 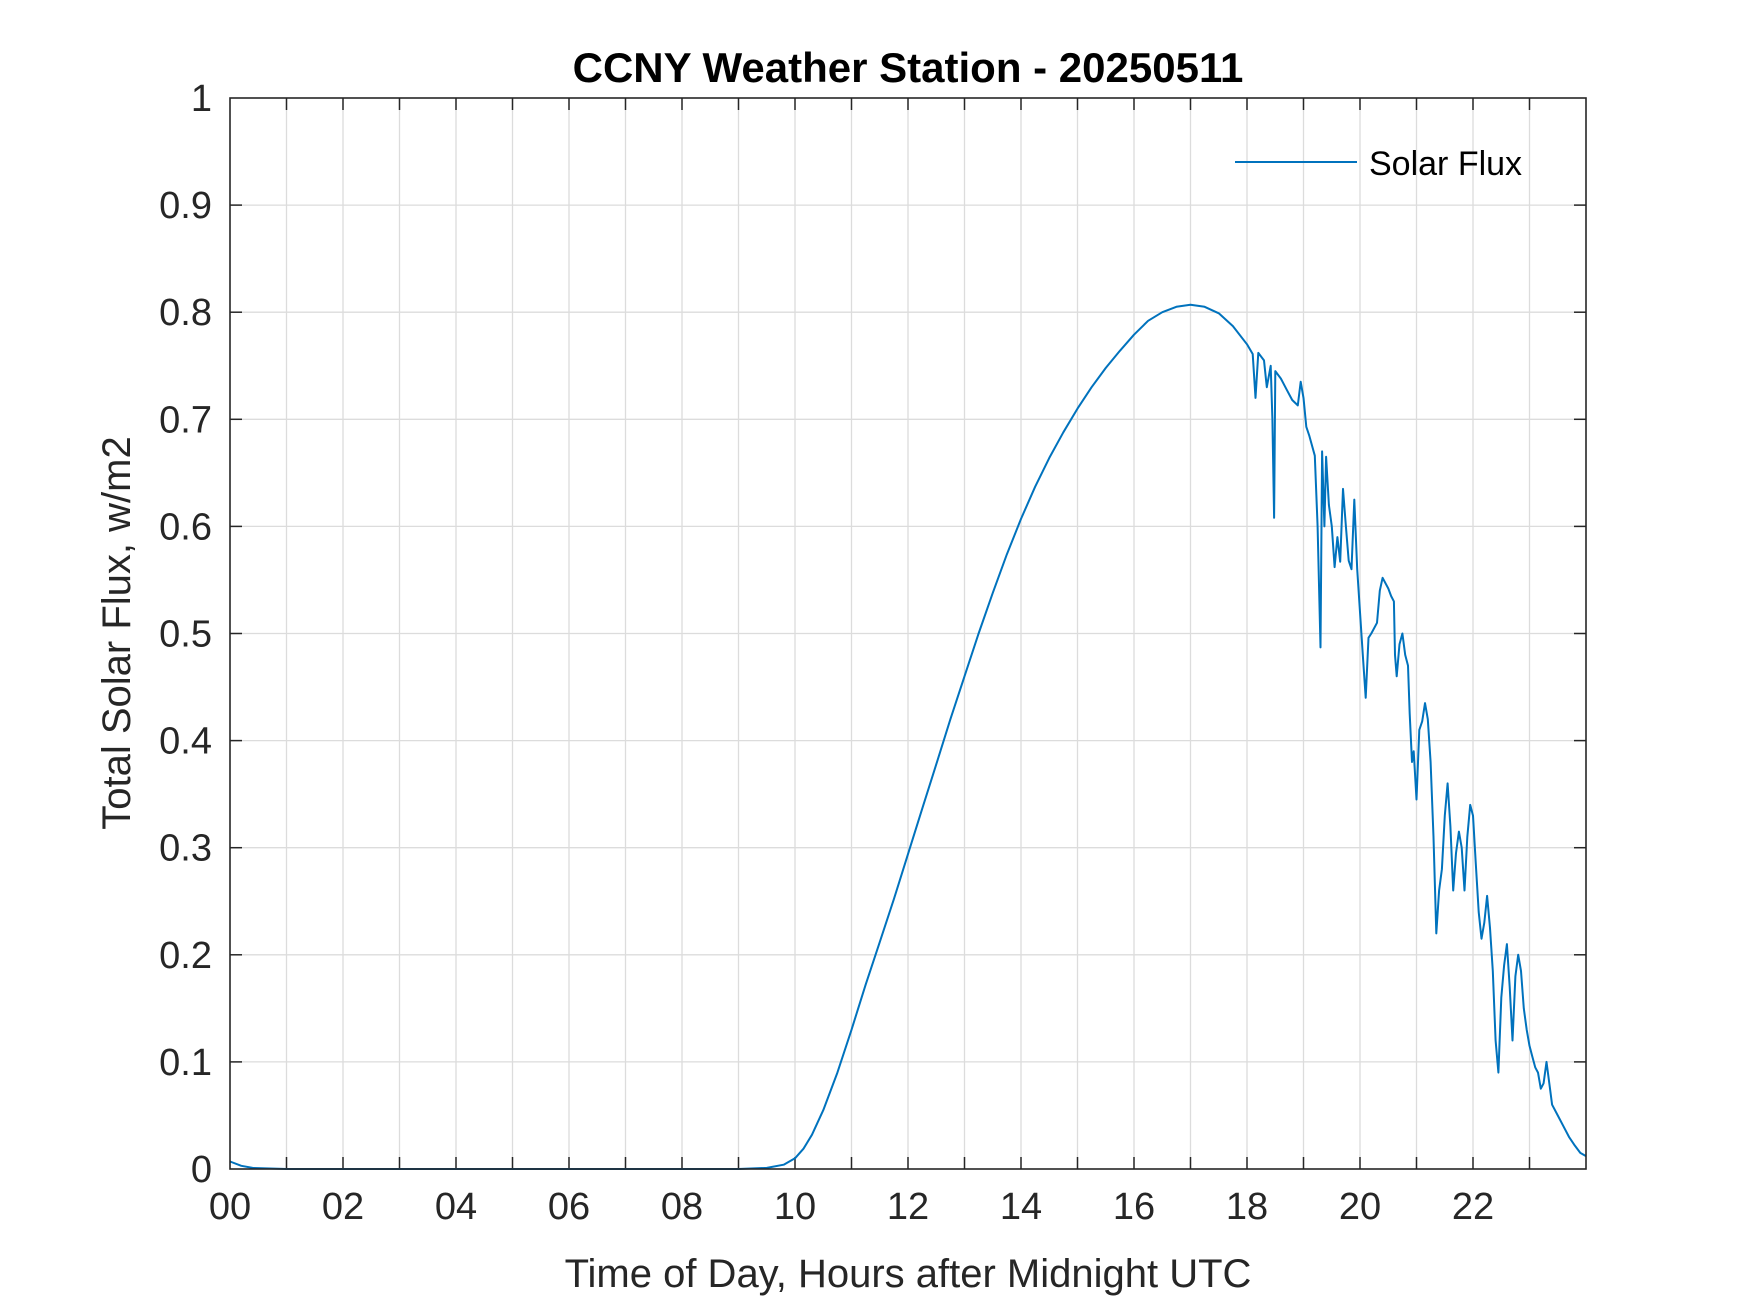 What do you see at coordinates (201, 99) in the screenshot?
I see `y-tick-label: 1` at bounding box center [201, 99].